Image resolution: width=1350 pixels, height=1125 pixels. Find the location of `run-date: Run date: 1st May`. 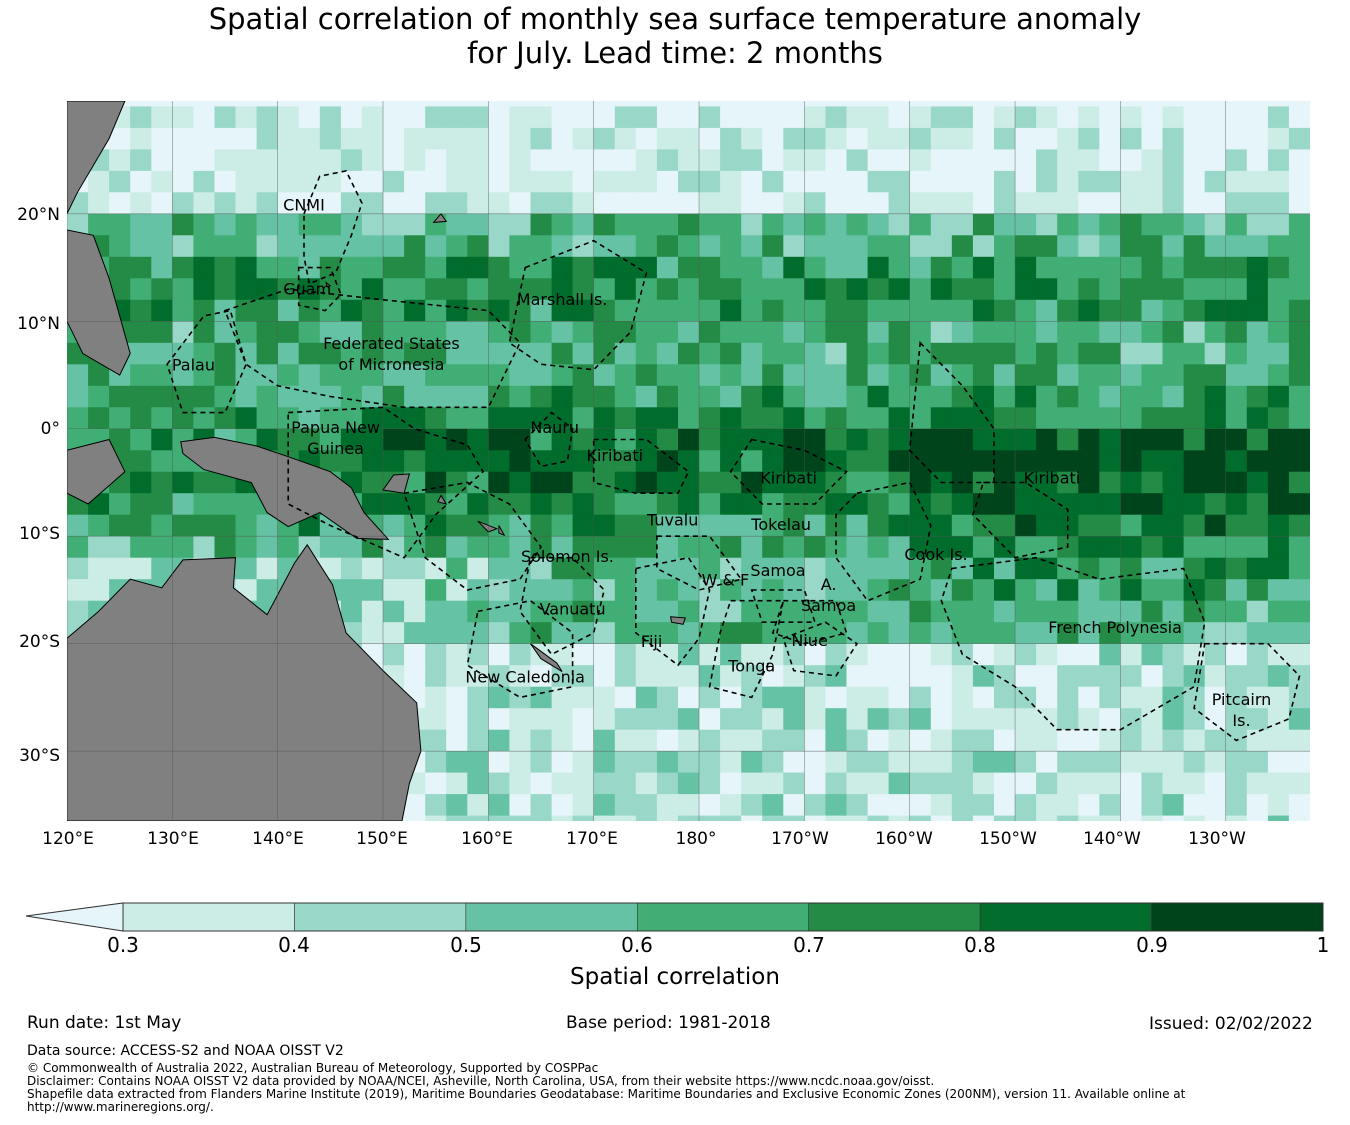

run-date: Run date: 1st May is located at coordinates (104, 1023).